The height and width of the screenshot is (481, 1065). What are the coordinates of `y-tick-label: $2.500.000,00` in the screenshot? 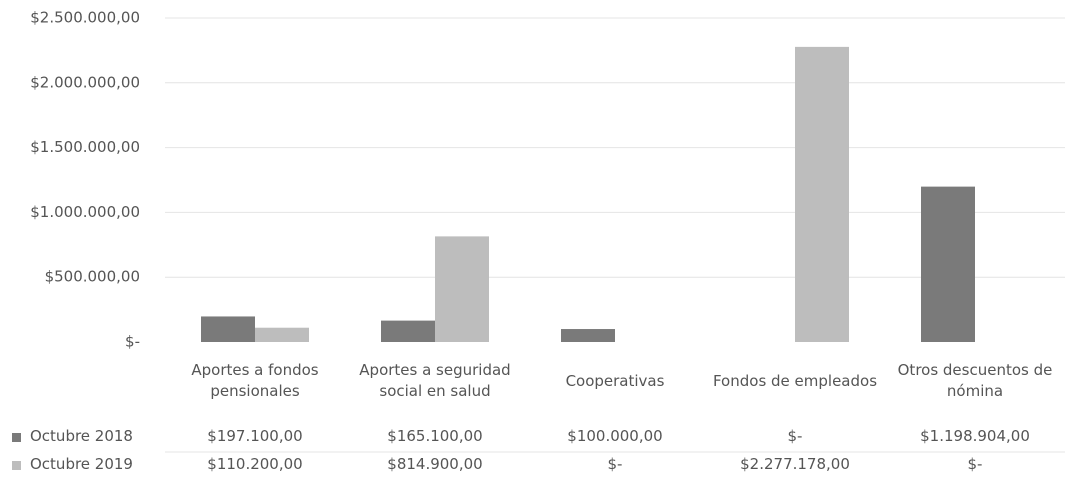 It's located at (85, 18).